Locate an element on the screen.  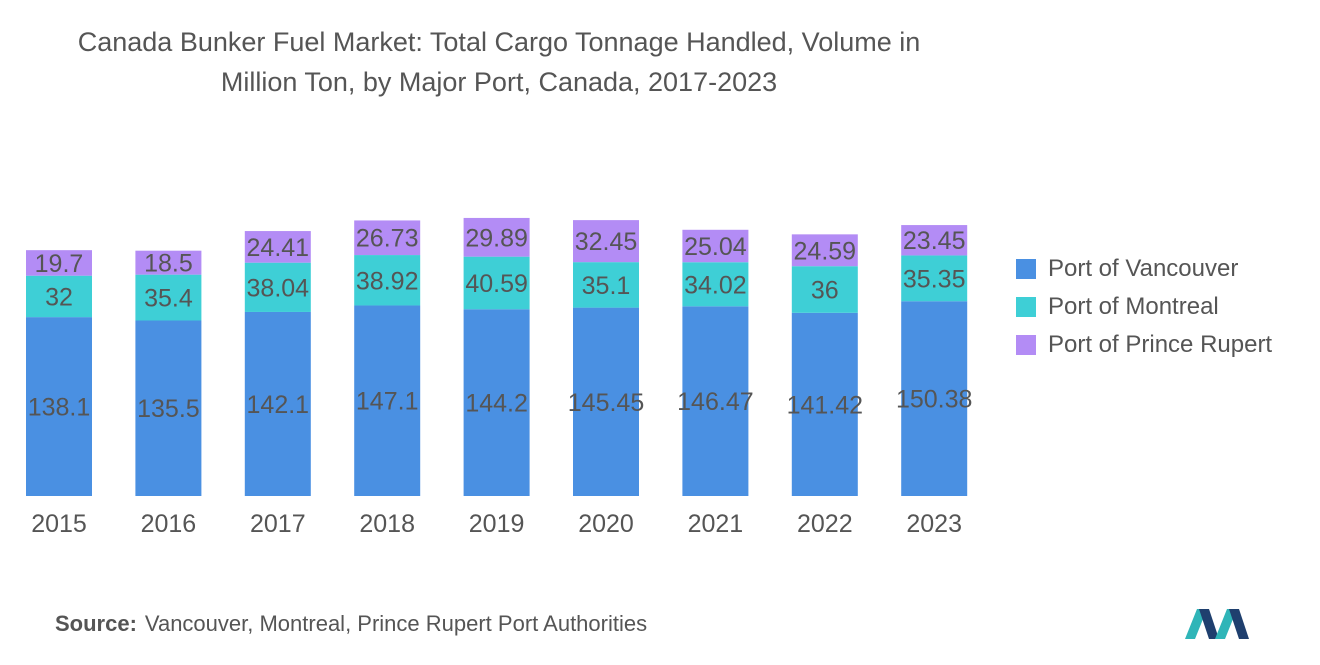
bar-port-of-prince-rupert-2023 is located at coordinates (934, 240).